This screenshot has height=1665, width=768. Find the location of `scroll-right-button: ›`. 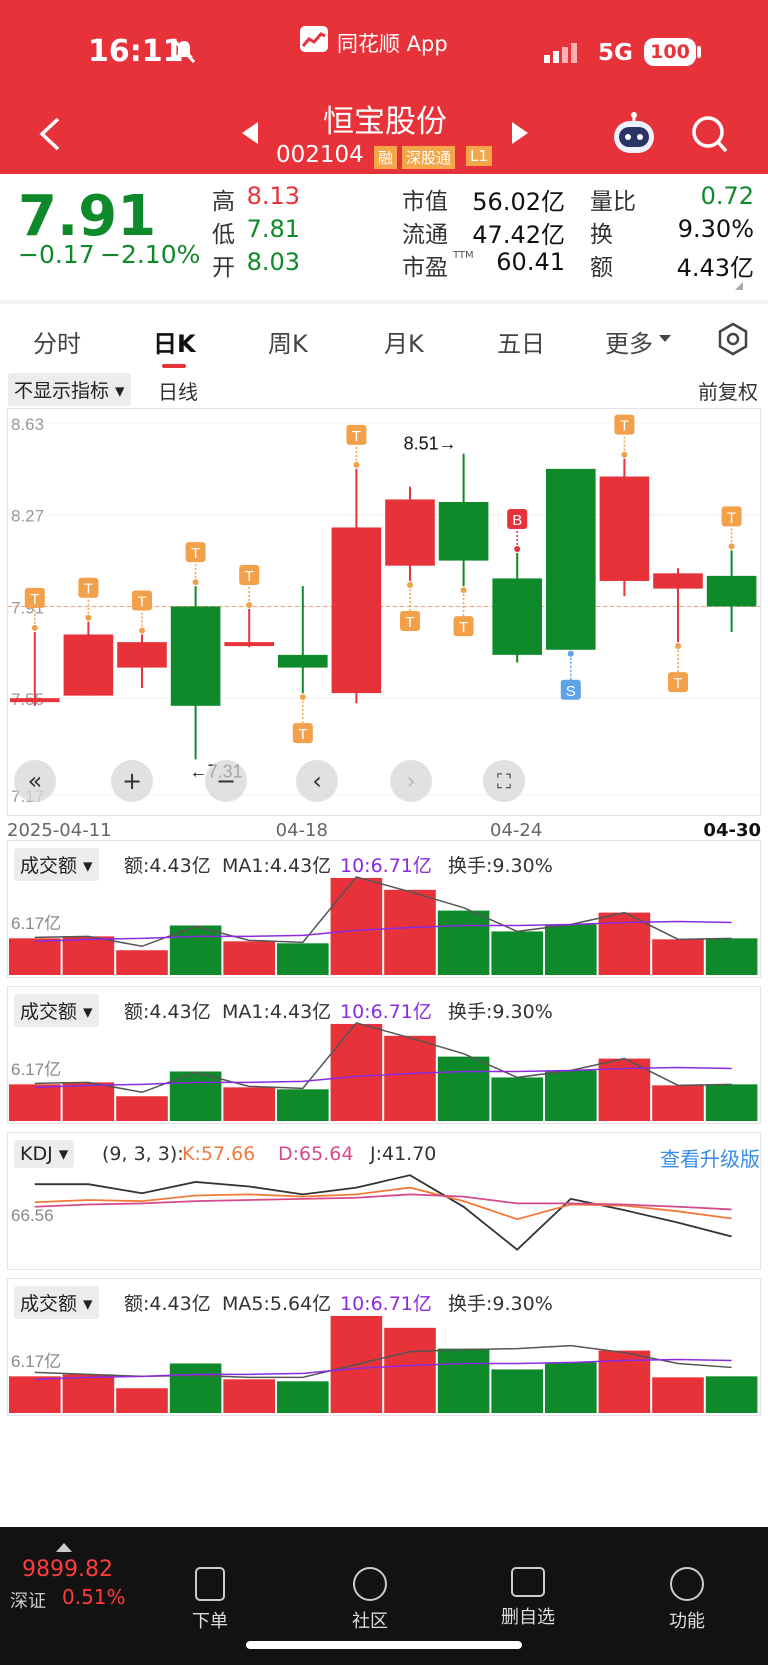

scroll-right-button: › is located at coordinates (411, 781).